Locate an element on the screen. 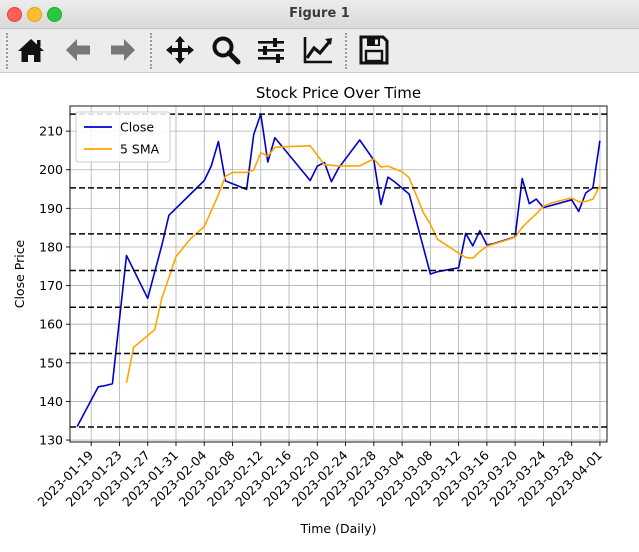 This screenshot has height=552, width=639. move-icon is located at coordinates (180, 50).